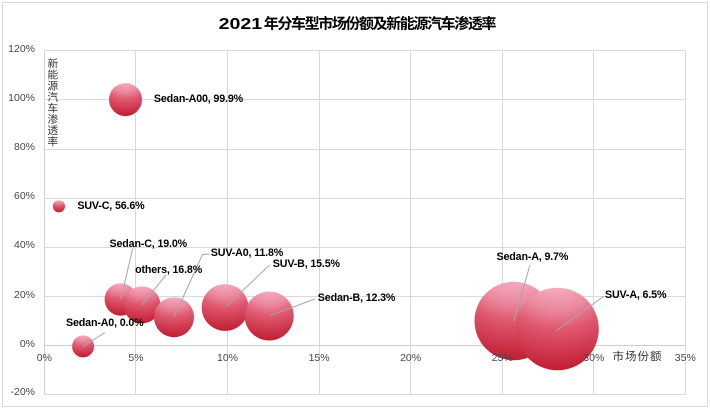  I want to click on svg-text: 2021, so click(241, 24).